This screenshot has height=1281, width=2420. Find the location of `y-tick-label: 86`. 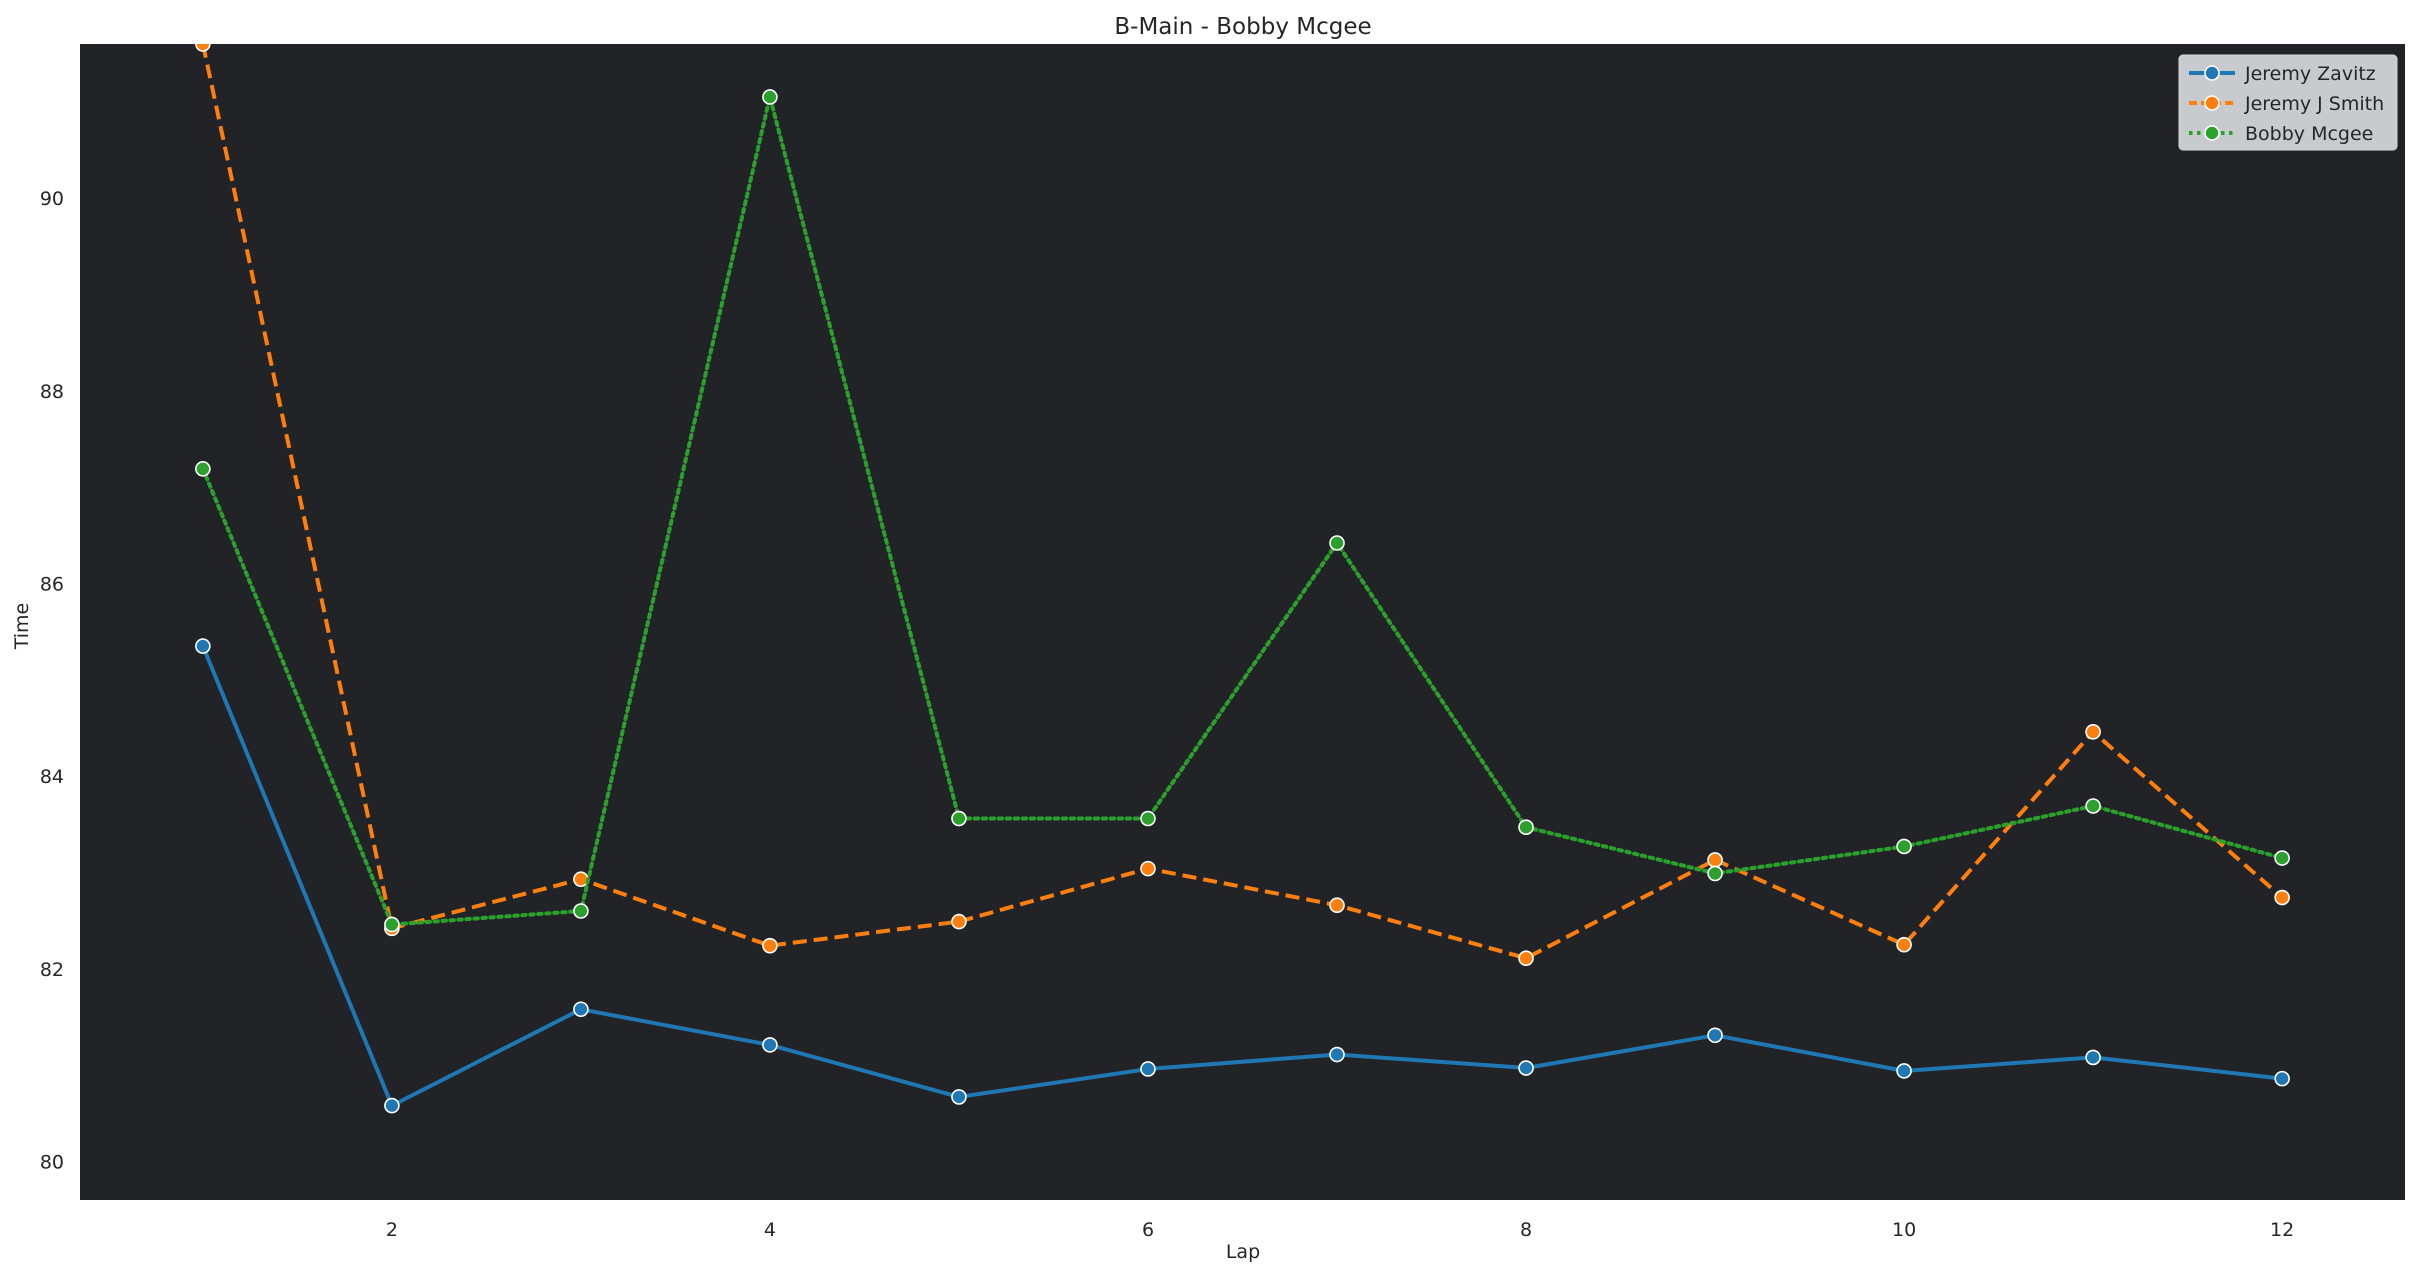

y-tick-label: 86 is located at coordinates (52, 584).